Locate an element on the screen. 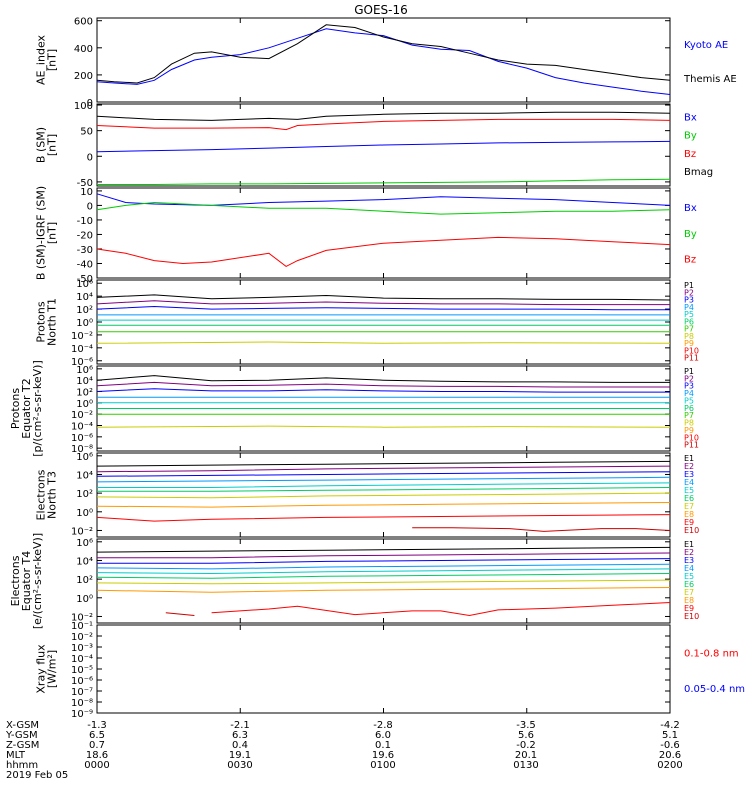 This screenshot has width=750, height=800. y-tick-label: 0 is located at coordinates (90, 206).